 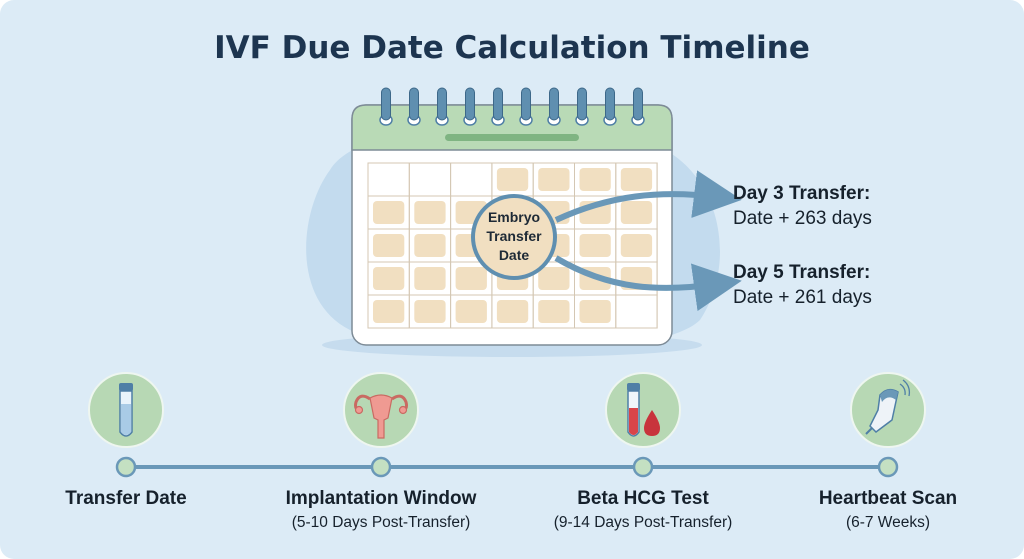 I want to click on milestone-label: Heartbeat Scan, so click(x=888, y=498).